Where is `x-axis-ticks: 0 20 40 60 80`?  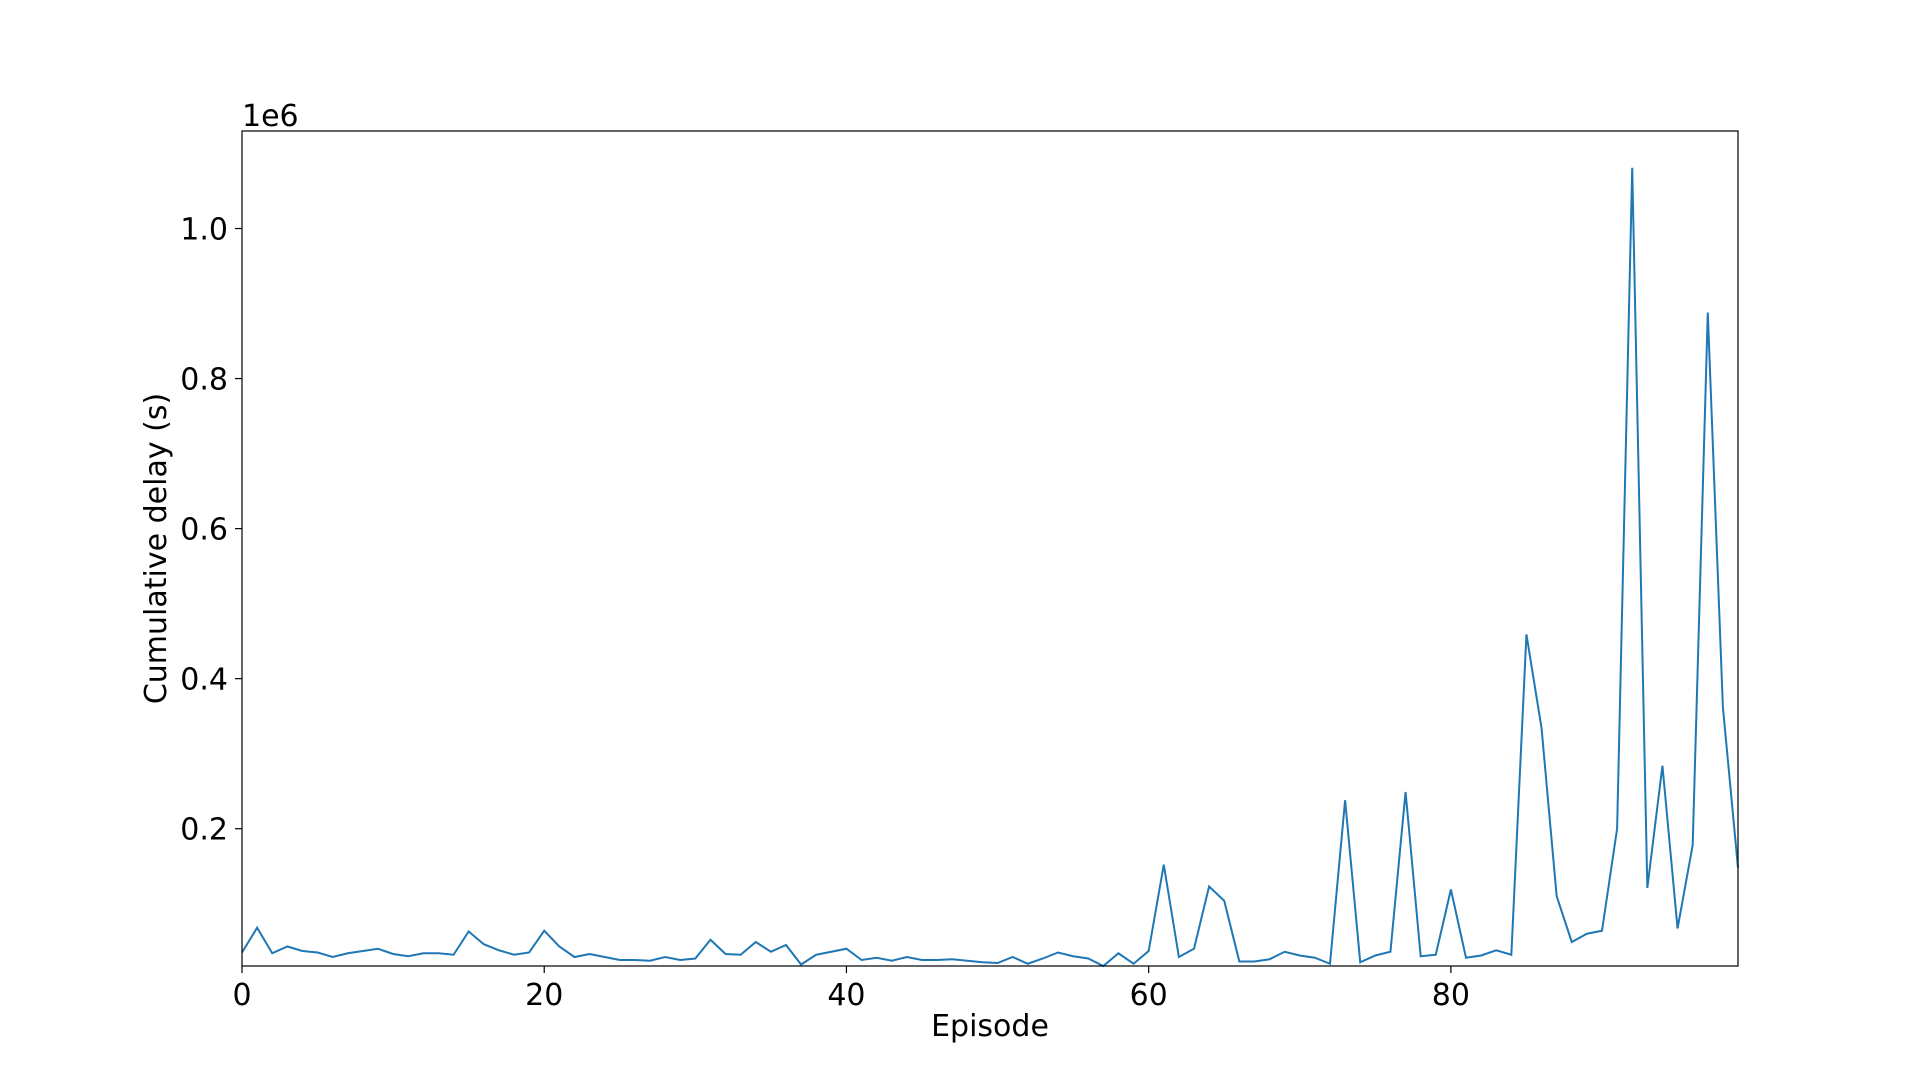 x-axis-ticks: 0 20 40 60 80 is located at coordinates (851, 989).